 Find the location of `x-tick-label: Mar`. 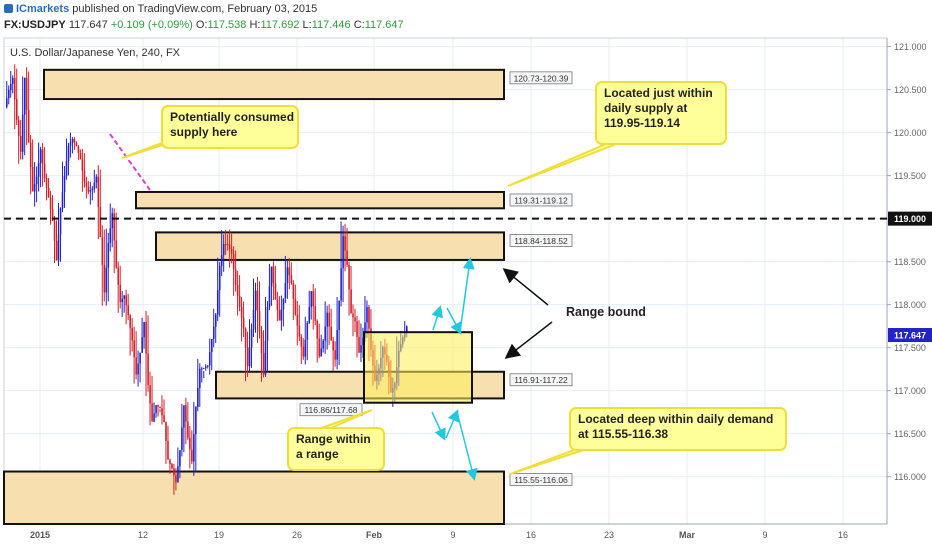

x-tick-label: Mar is located at coordinates (687, 535).